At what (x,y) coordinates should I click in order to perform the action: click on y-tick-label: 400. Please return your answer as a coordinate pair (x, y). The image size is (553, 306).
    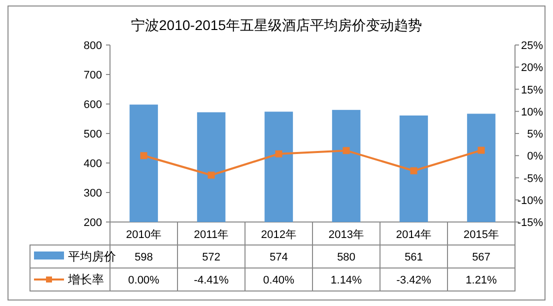
    Looking at the image, I should click on (93, 164).